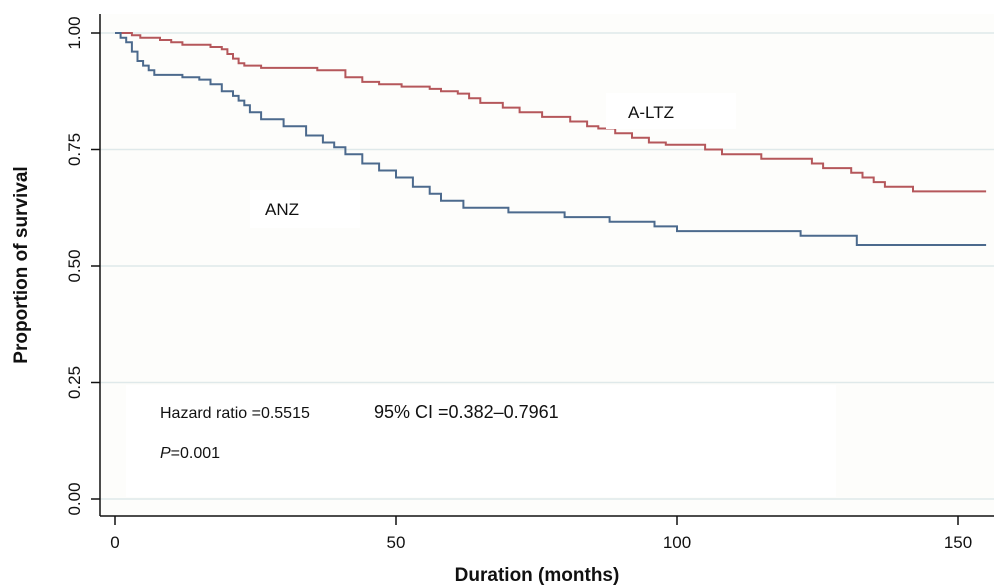  Describe the element at coordinates (74, 149) in the screenshot. I see `y-tick-label-3: 0.75` at that location.